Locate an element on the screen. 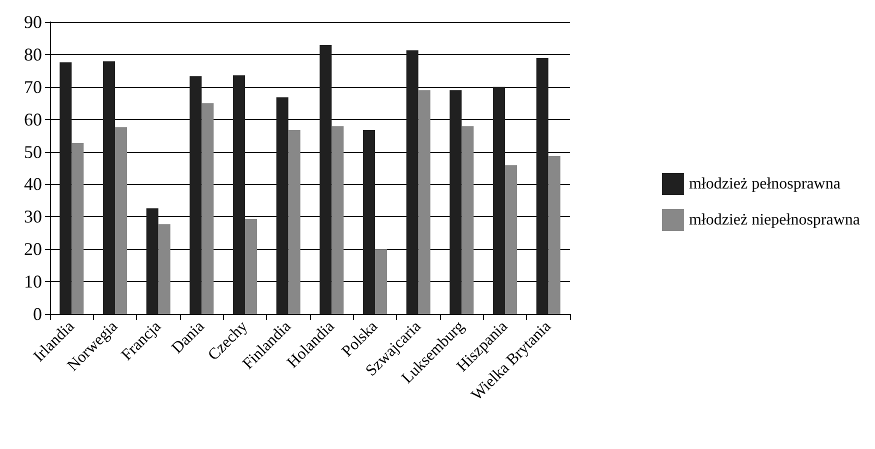 This screenshot has height=449, width=875. y-tick-label: 60 is located at coordinates (33, 119).